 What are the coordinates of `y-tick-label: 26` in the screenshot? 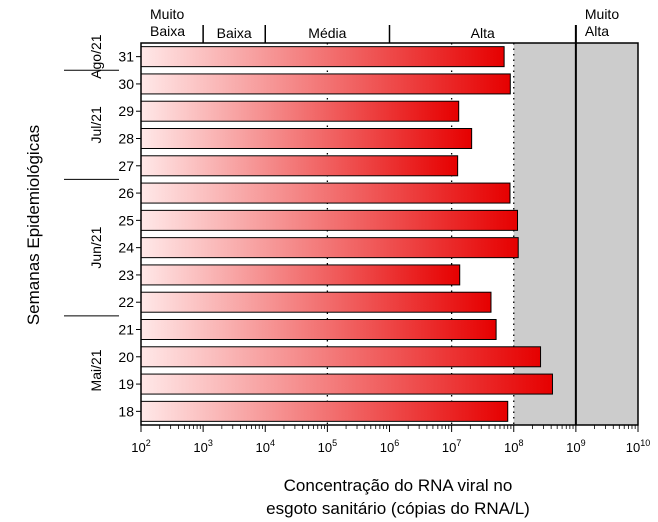 It's located at (126, 193).